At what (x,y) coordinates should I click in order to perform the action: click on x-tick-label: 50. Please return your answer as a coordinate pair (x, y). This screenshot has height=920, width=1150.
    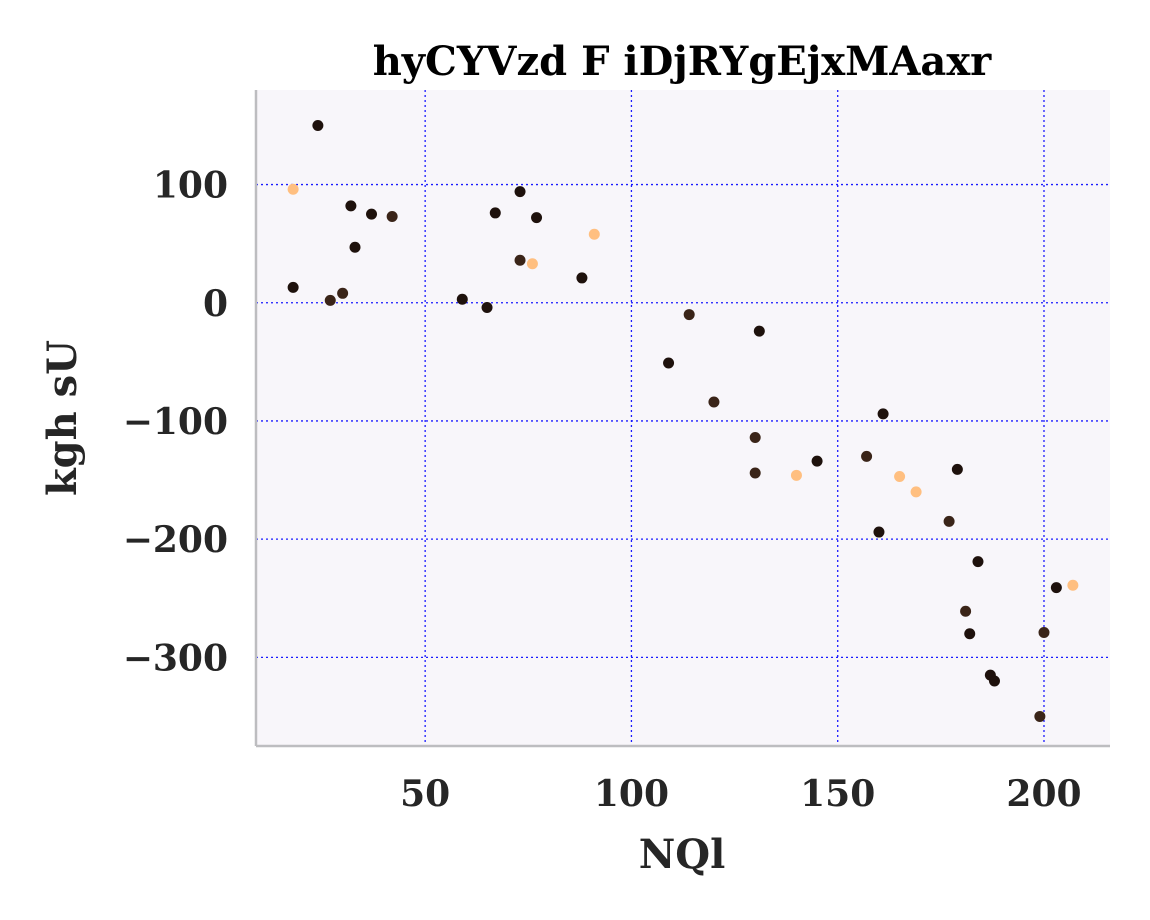
    Looking at the image, I should click on (425, 794).